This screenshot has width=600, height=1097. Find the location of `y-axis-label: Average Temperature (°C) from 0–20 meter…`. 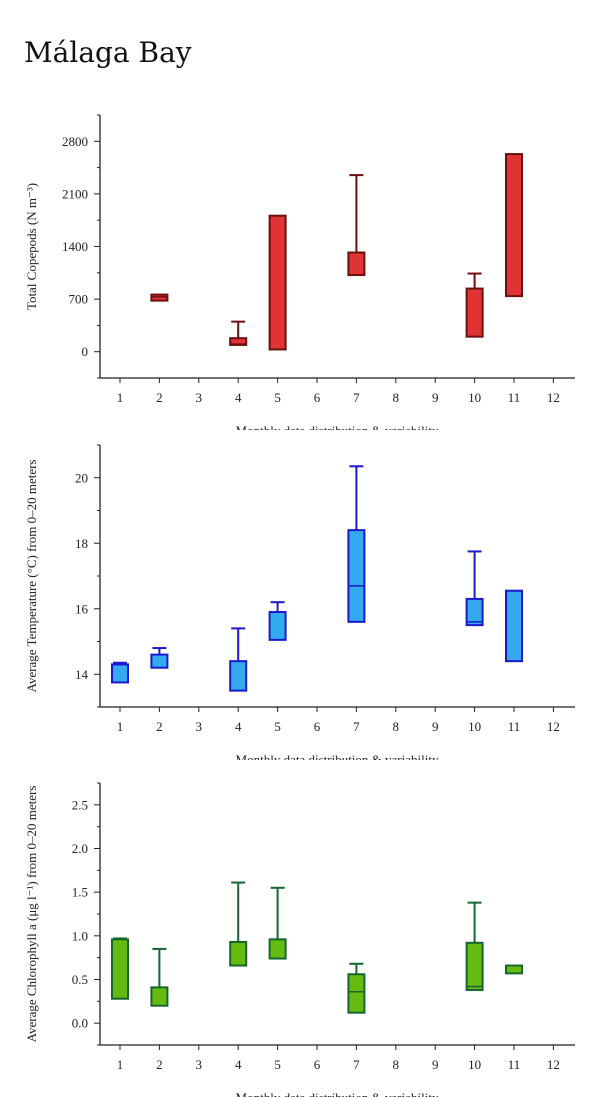

y-axis-label: Average Temperature (°C) from 0–20 meter… is located at coordinates (31, 575).